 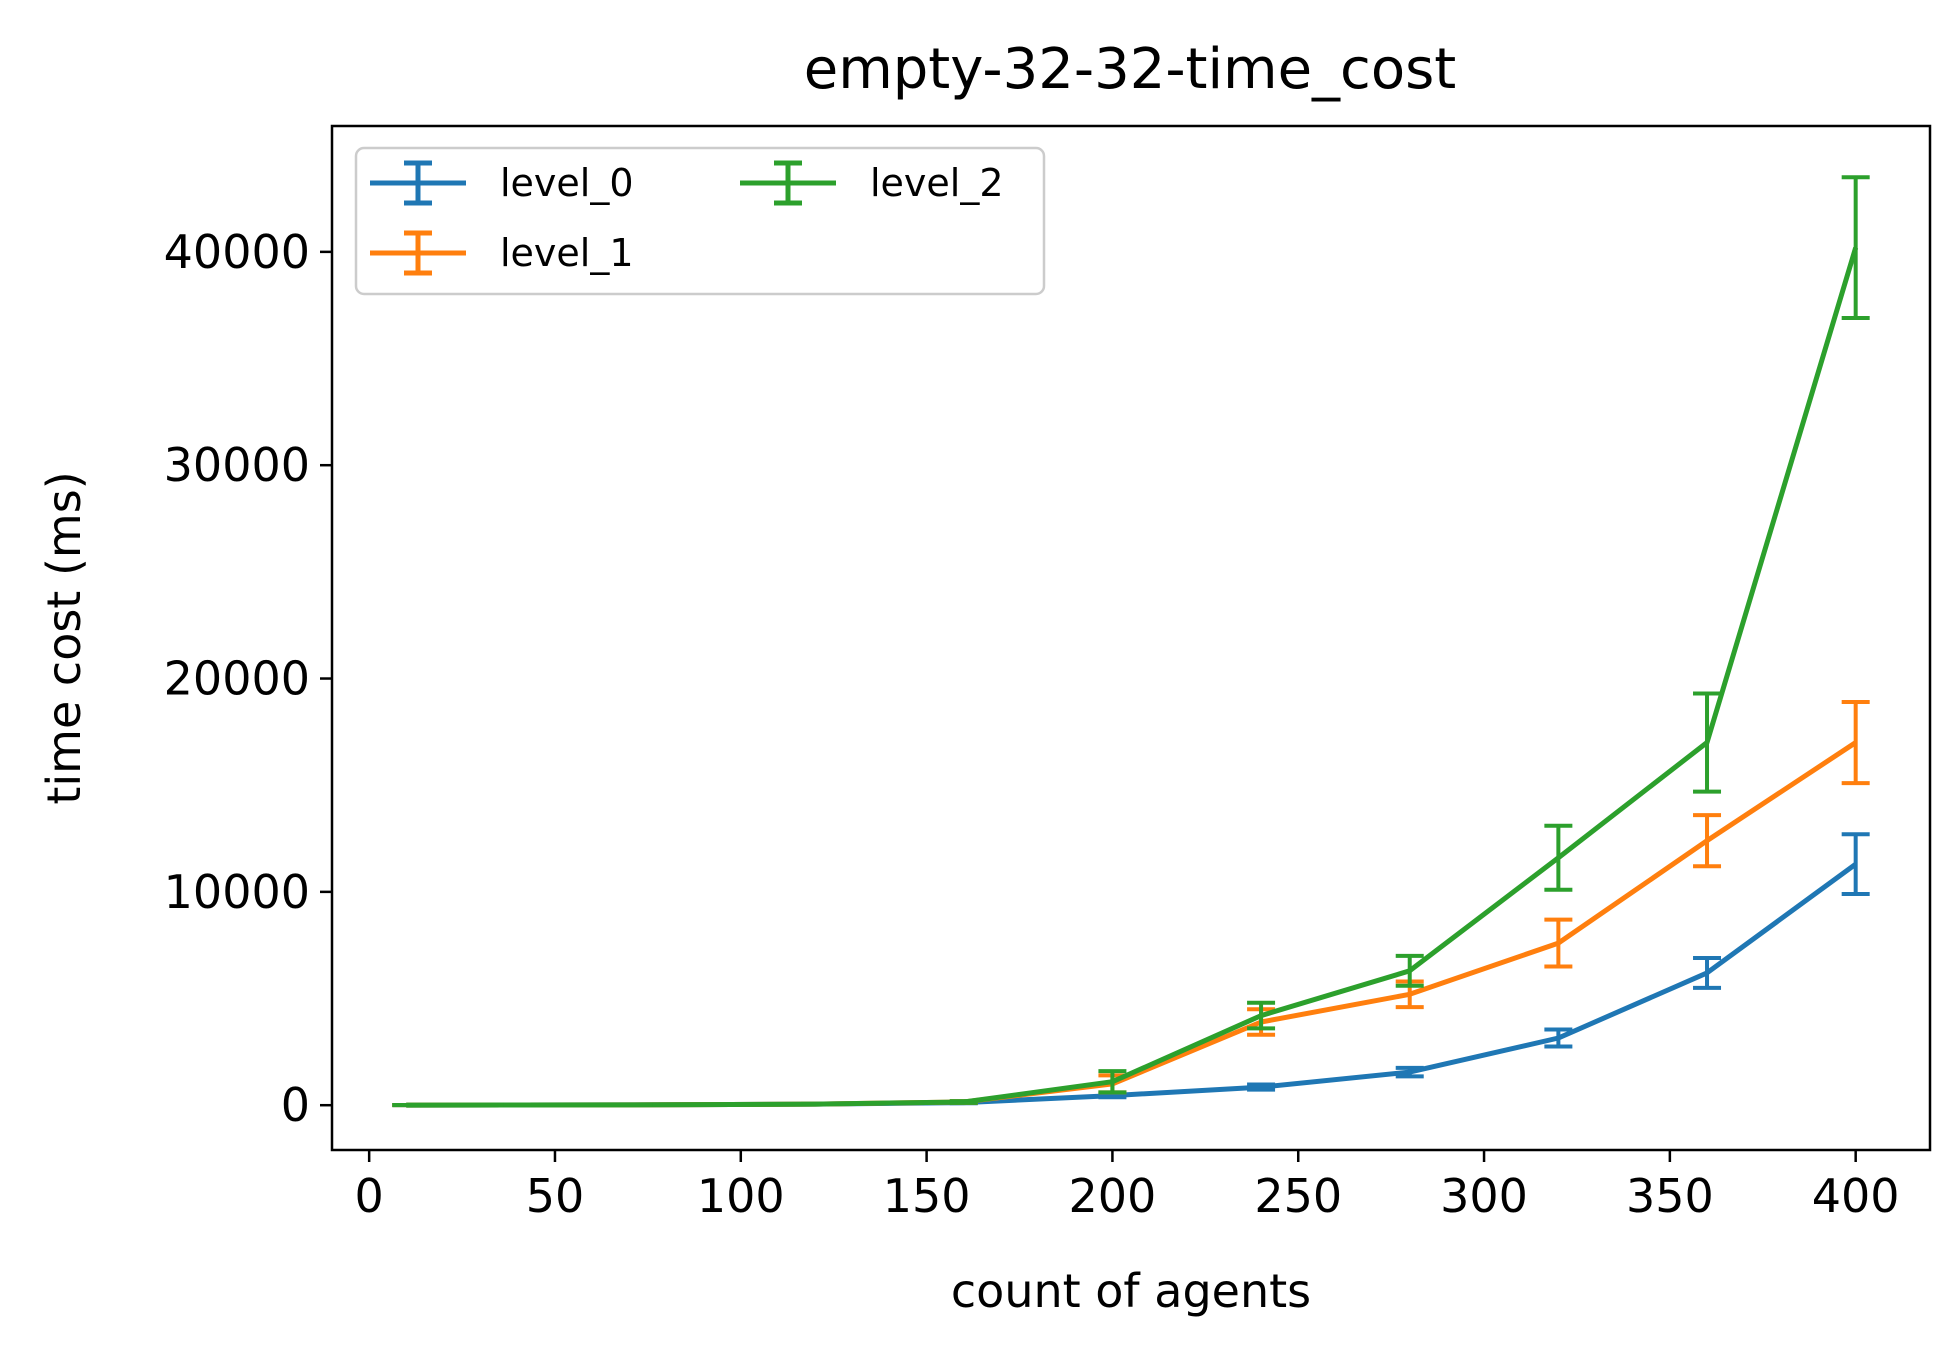 I want to click on legend-entry-level-0: level_0, so click(x=502, y=183).